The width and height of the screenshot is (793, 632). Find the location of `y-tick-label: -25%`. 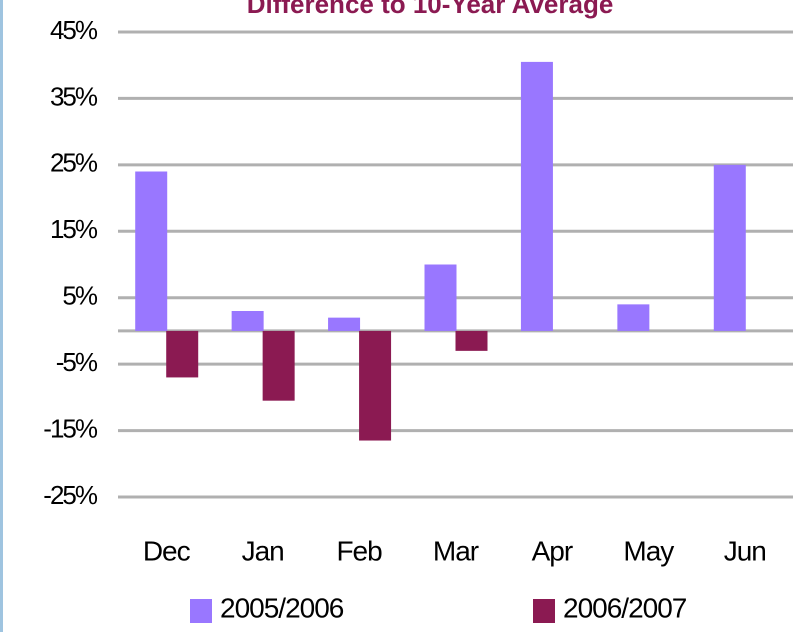

y-tick-label: -25% is located at coordinates (70, 495).